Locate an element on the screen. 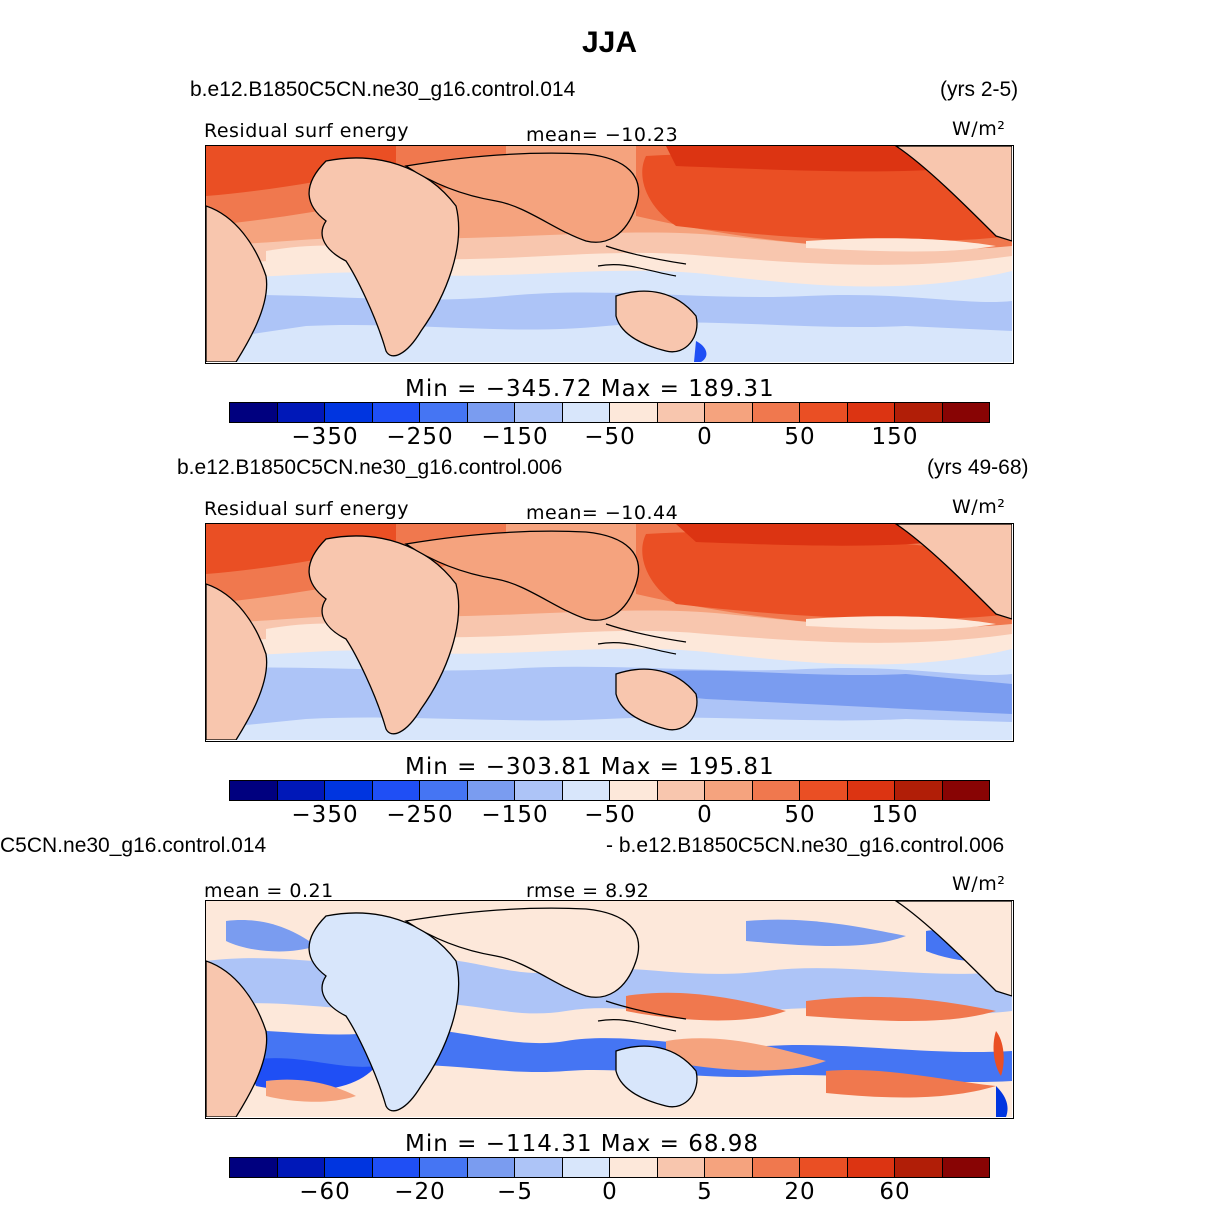  panel-1-minmax: Min = −345.72 Max = 189.31 is located at coordinates (590, 389).